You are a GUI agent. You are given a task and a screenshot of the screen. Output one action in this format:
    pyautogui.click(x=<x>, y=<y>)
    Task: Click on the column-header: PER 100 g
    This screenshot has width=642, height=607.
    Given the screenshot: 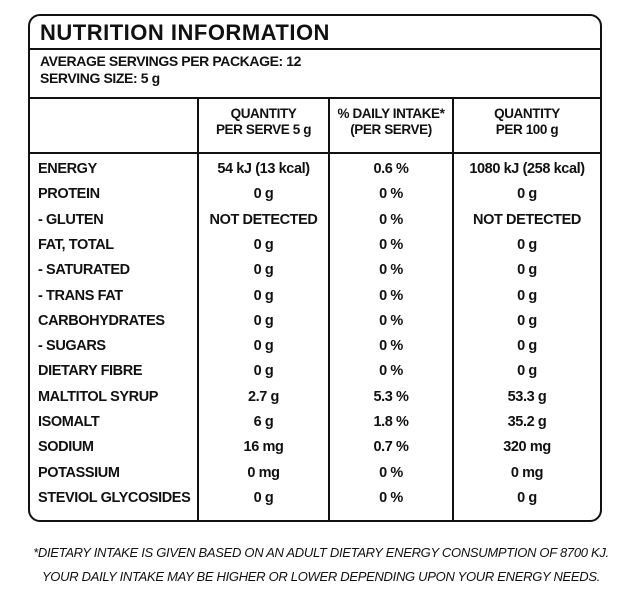 What is the action you would take?
    pyautogui.click(x=527, y=129)
    